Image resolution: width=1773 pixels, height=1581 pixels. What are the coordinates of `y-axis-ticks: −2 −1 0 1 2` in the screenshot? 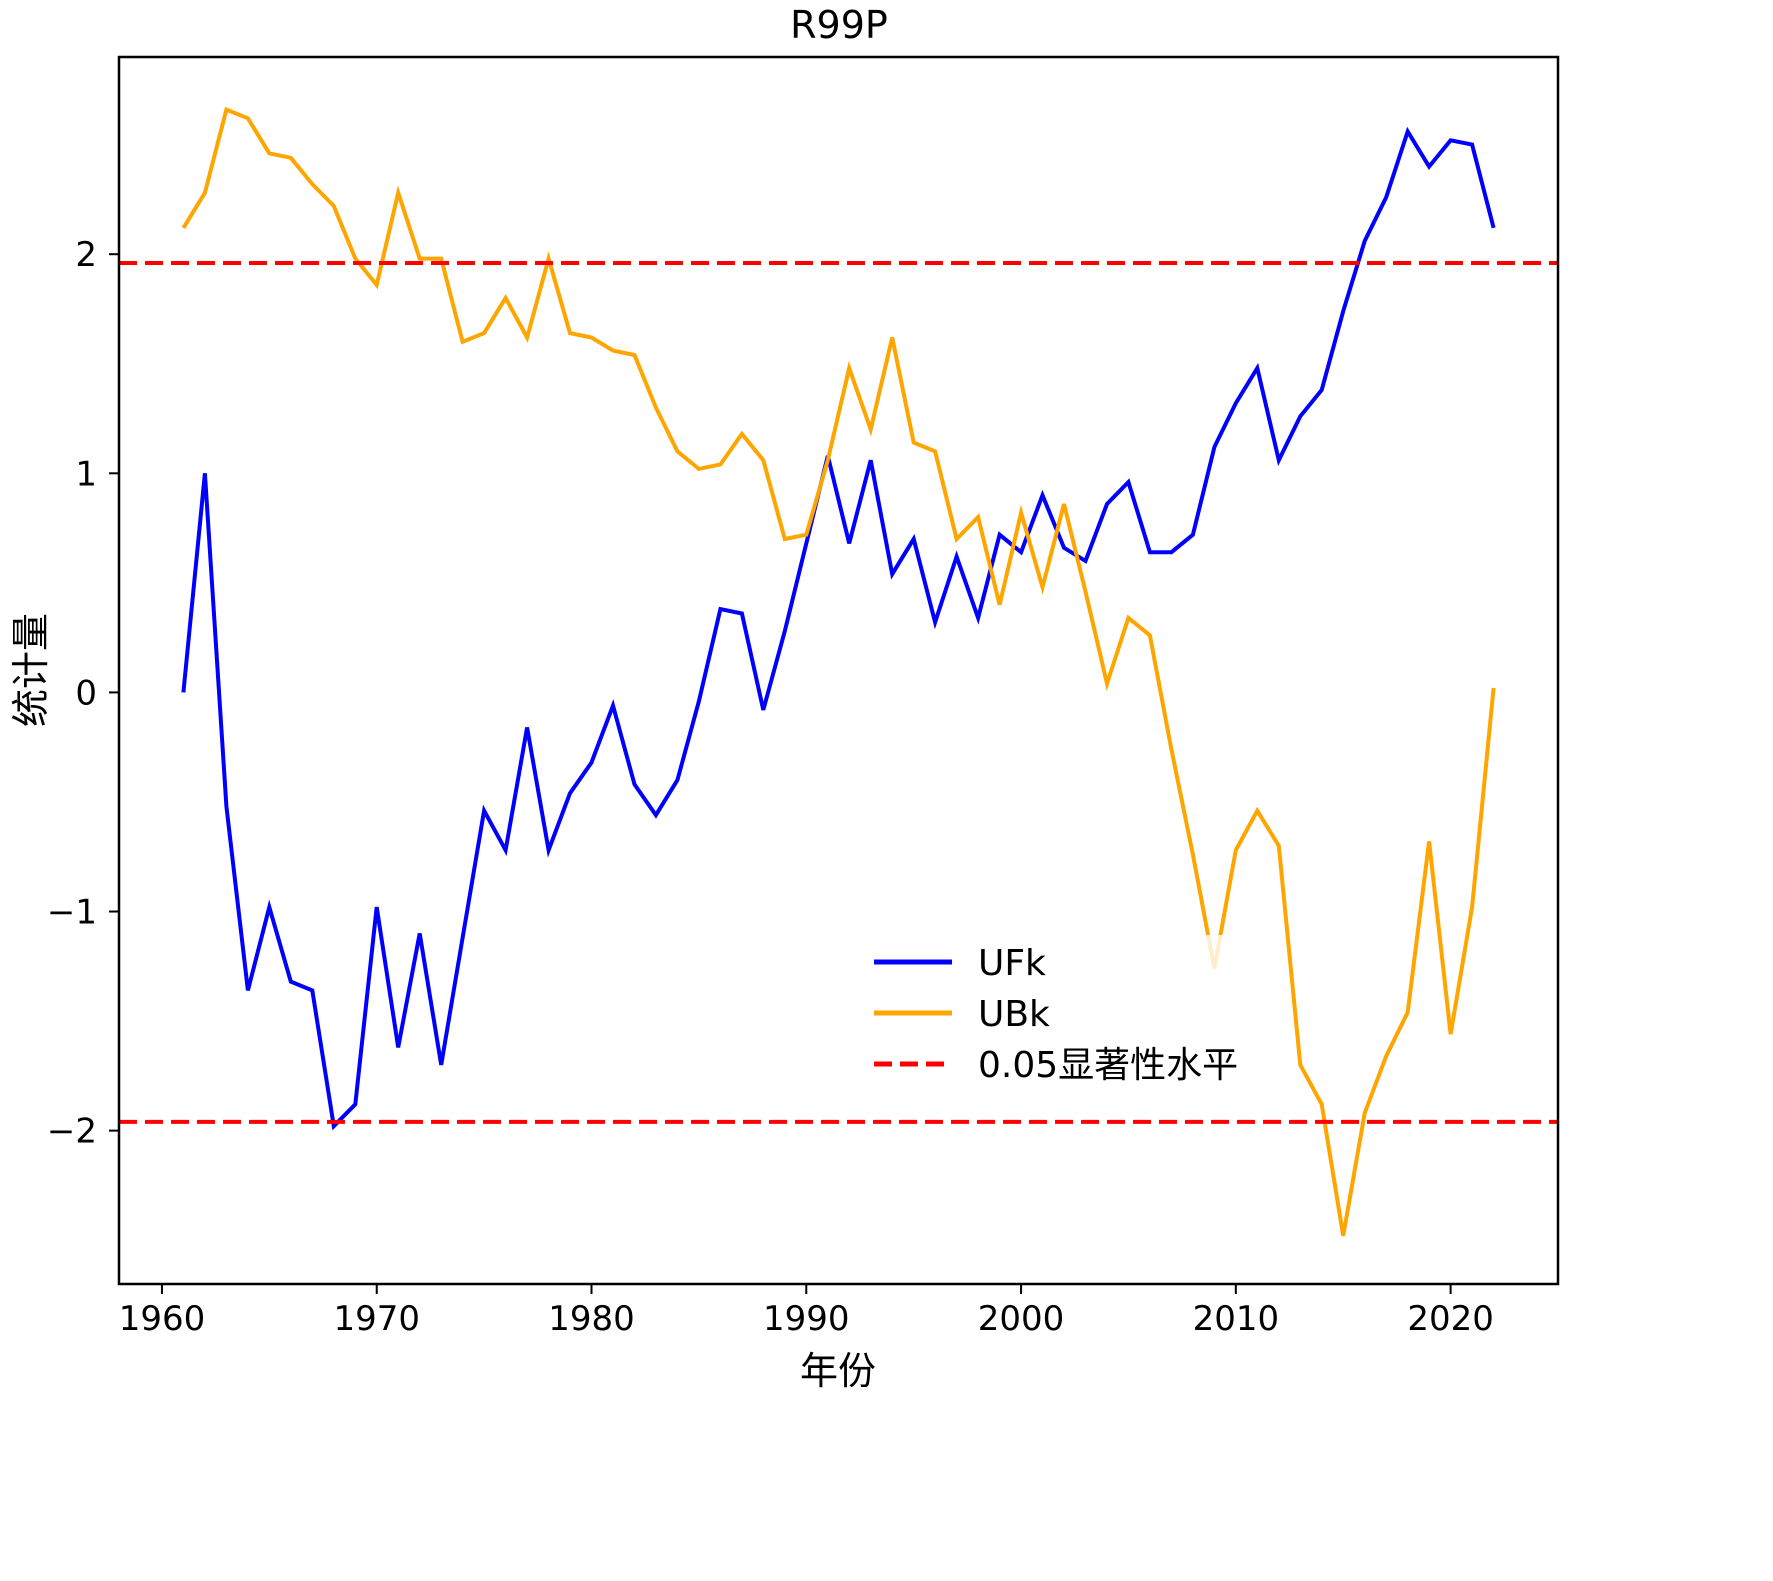 It's located at (83, 693).